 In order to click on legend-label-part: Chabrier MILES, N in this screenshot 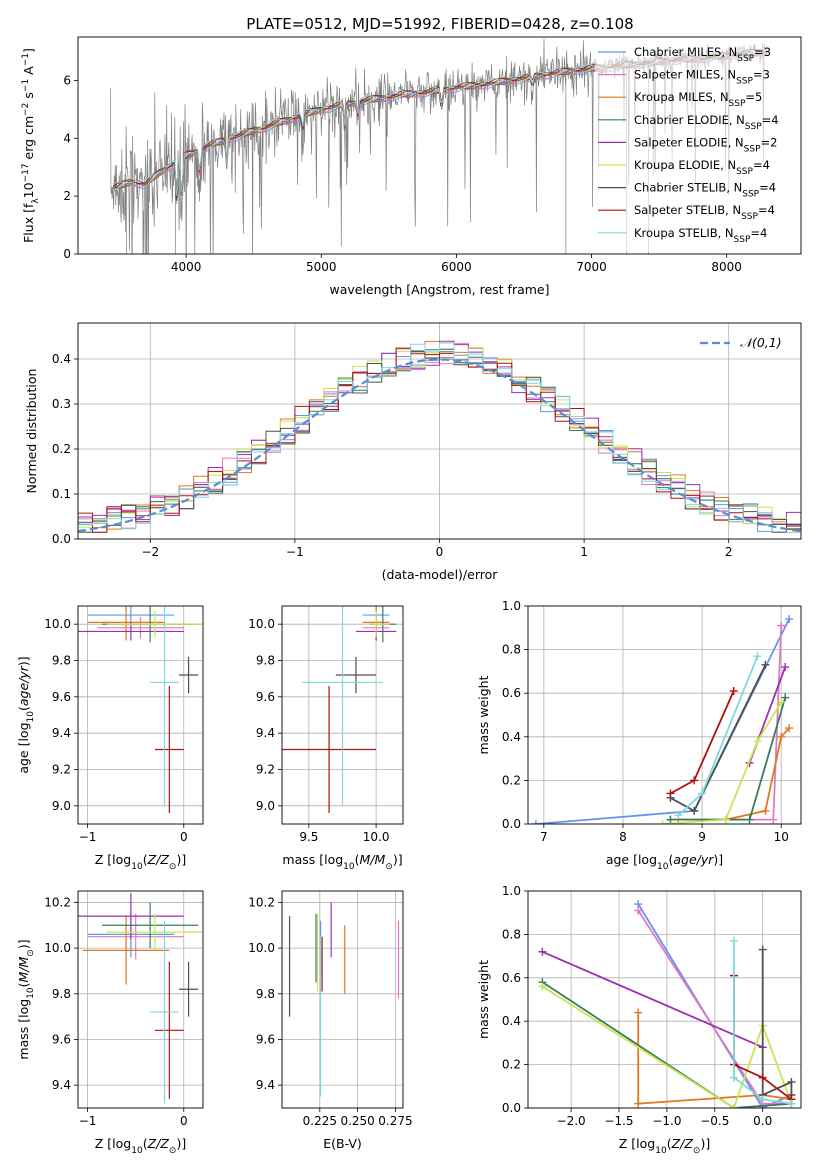, I will do `click(685, 52)`.